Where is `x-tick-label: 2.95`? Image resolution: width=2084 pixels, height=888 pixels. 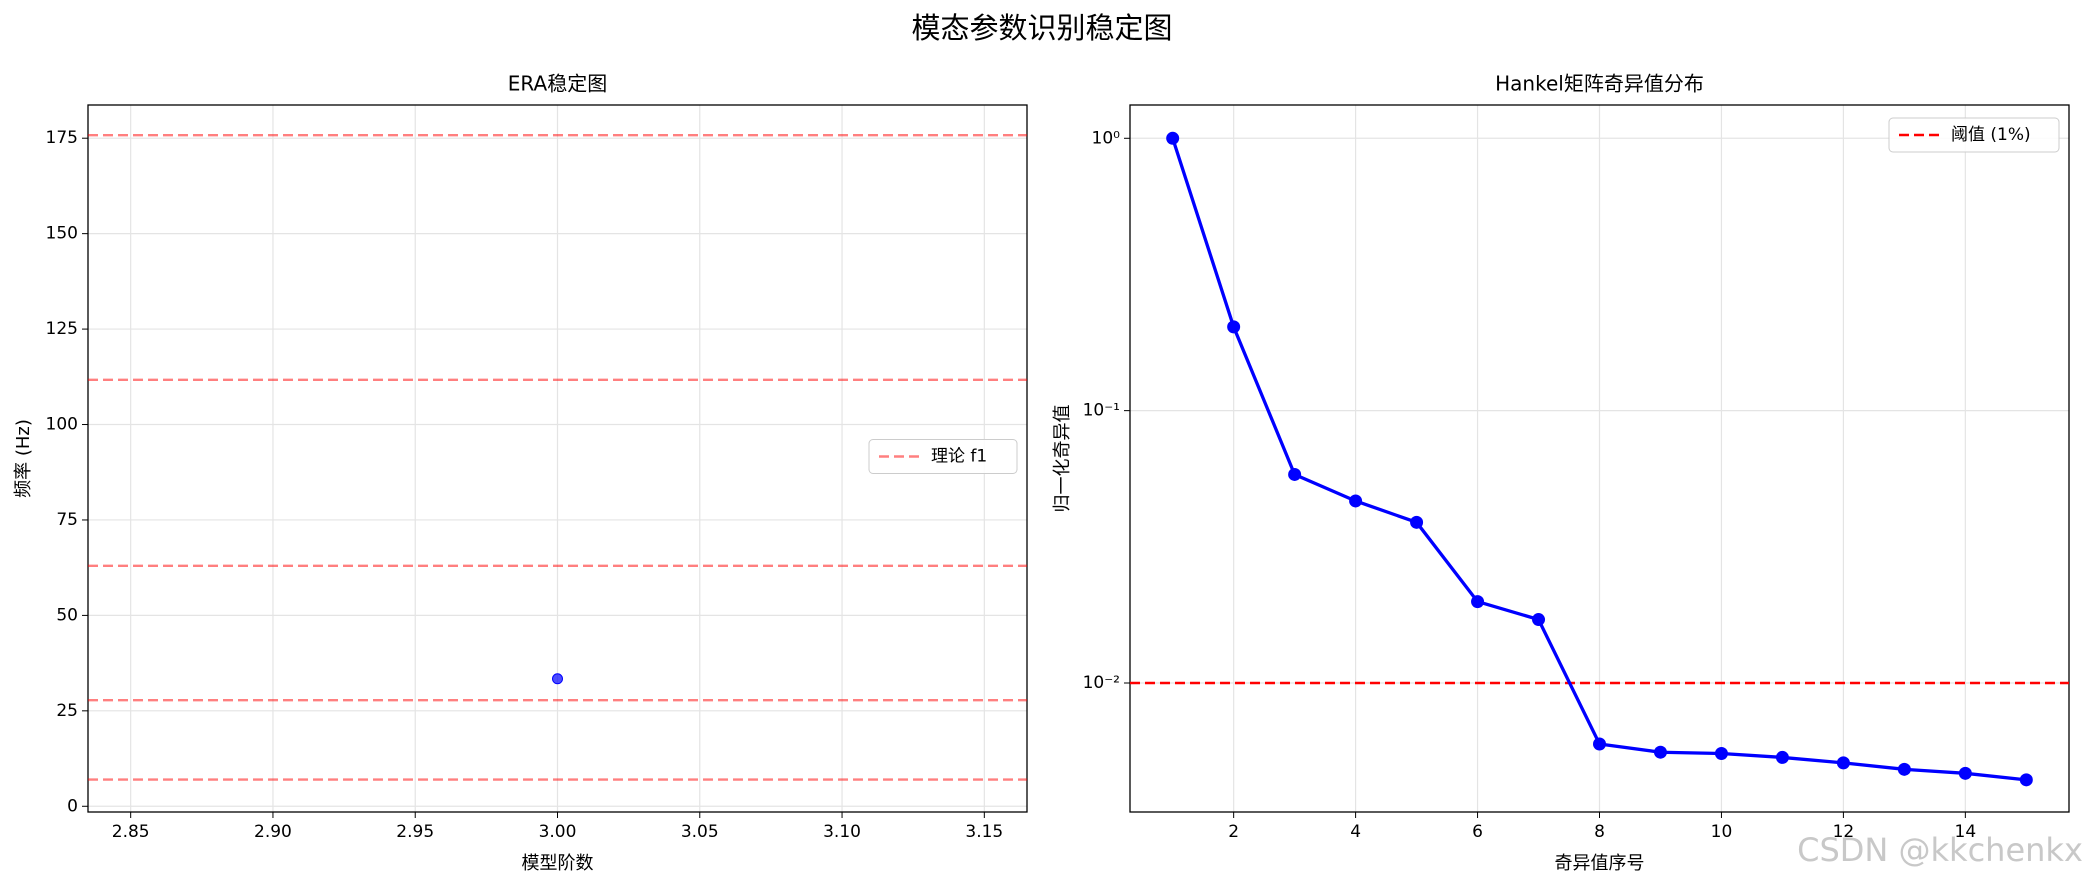
x-tick-label: 2.95 is located at coordinates (415, 832).